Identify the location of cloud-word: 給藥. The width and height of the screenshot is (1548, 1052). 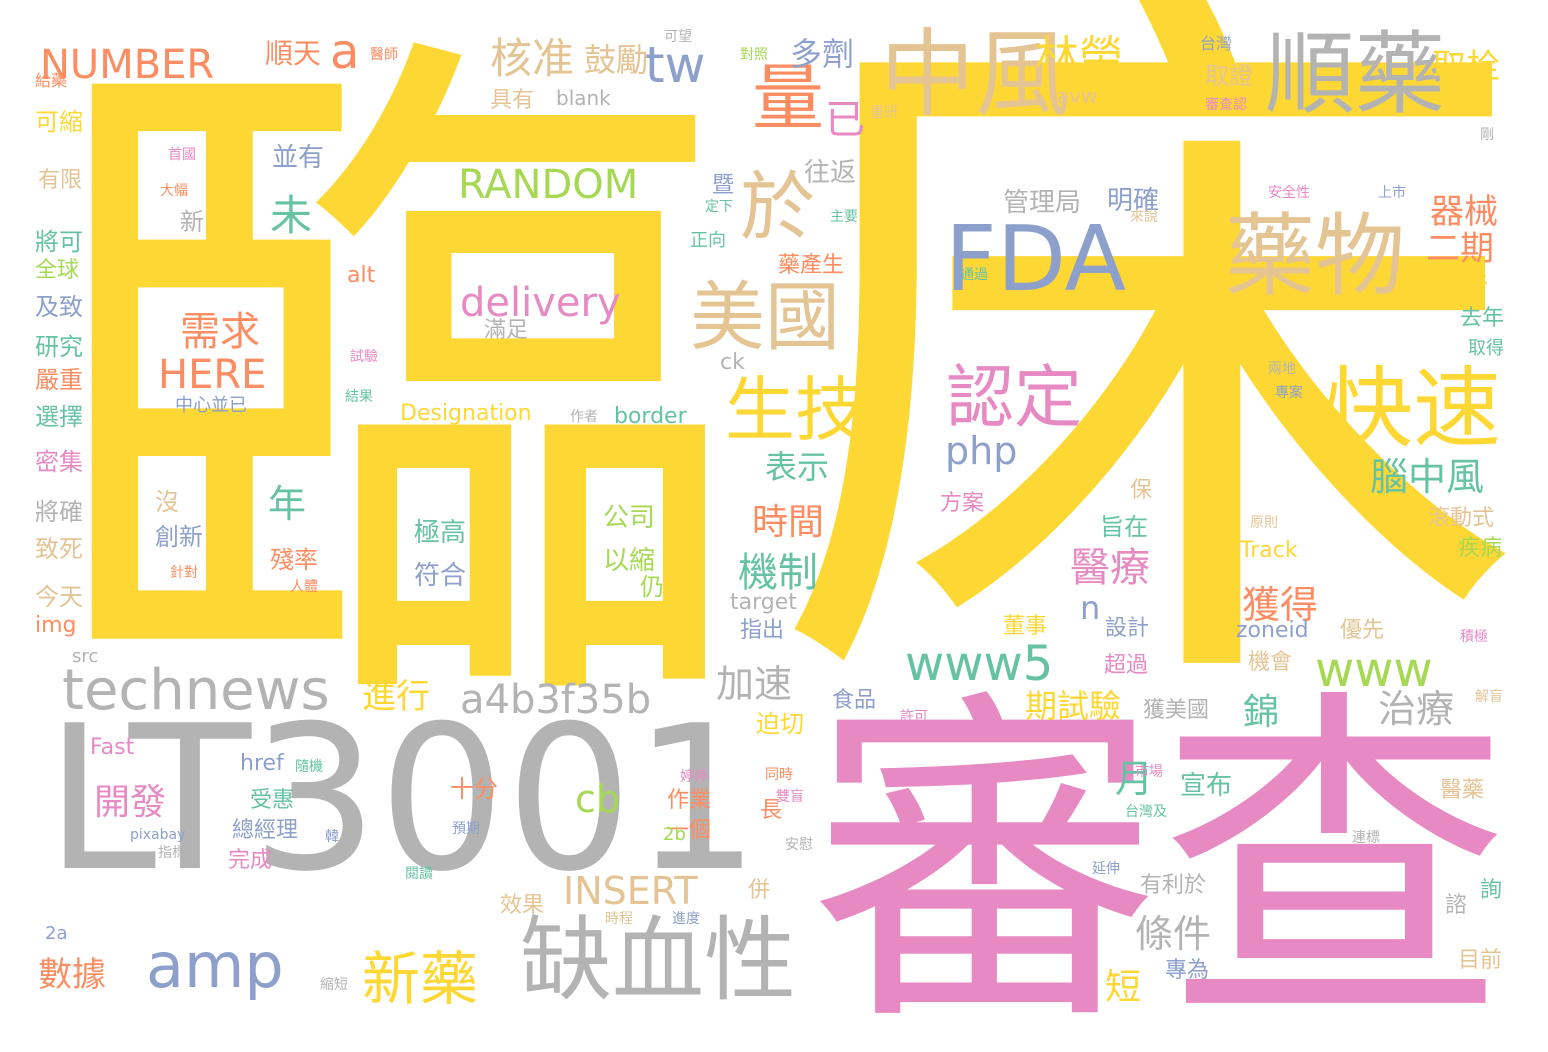
(51, 80).